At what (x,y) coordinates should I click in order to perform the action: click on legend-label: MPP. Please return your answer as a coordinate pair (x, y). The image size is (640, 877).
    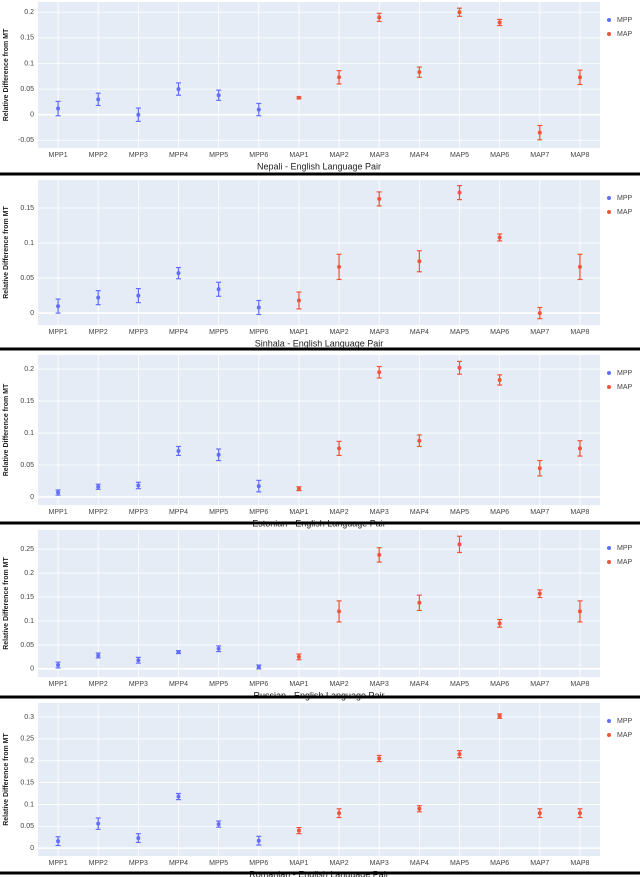
    Looking at the image, I should click on (625, 721).